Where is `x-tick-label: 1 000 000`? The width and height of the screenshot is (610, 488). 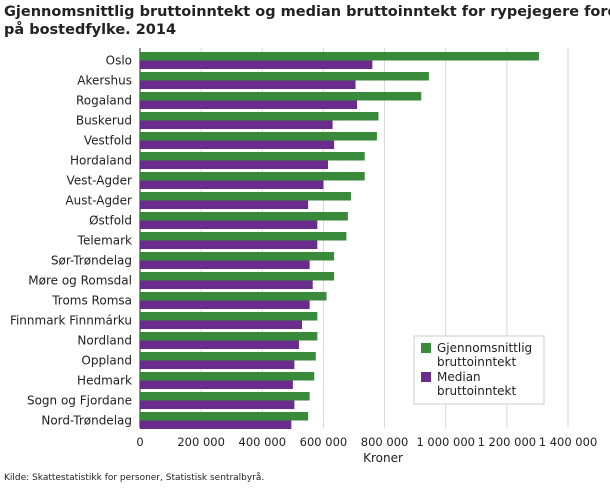
x-tick-label: 1 000 000 is located at coordinates (445, 442).